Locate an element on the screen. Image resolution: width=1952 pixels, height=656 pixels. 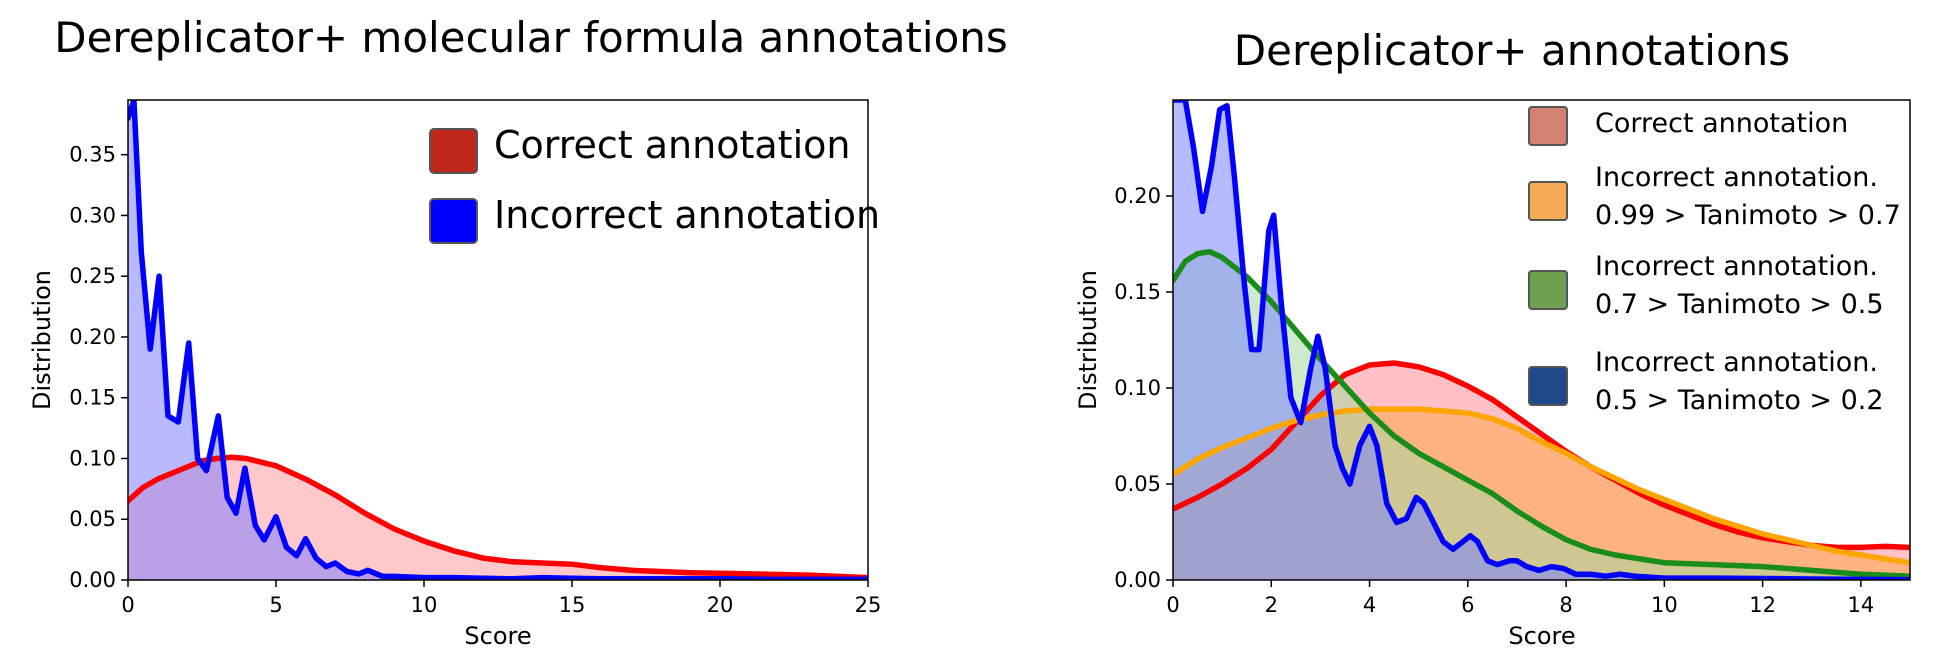
legend-label-0: Correct annotation is located at coordinates (1721, 123).